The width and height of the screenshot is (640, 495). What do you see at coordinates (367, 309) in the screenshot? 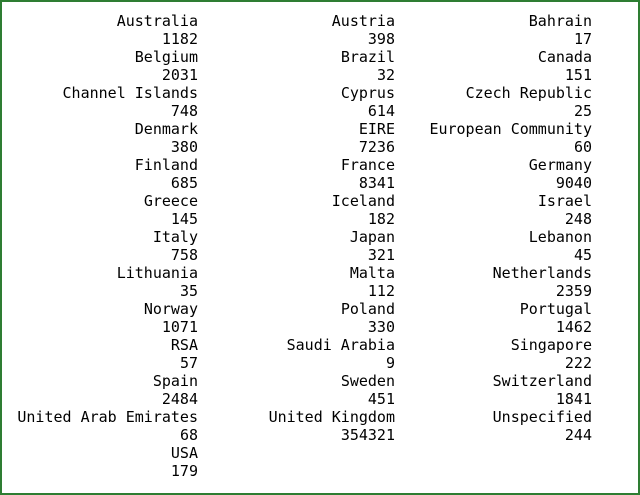
I see `country-name: Poland` at bounding box center [367, 309].